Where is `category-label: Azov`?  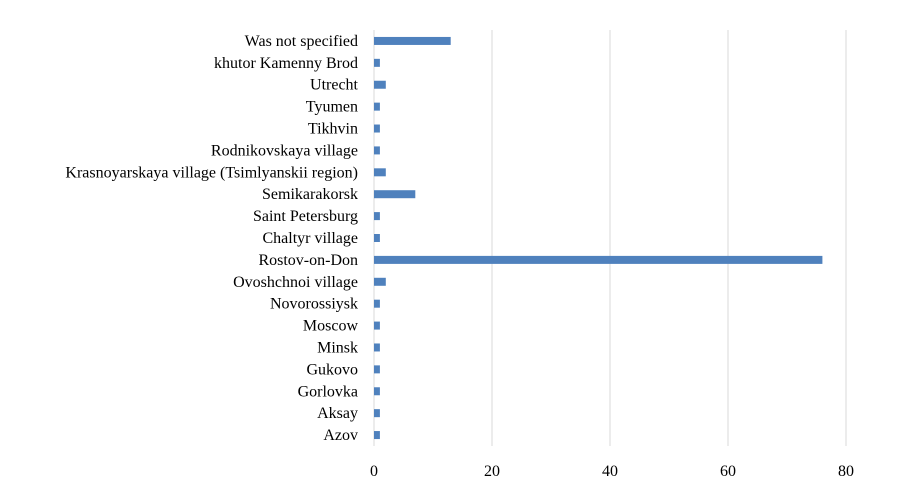
category-label: Azov is located at coordinates (340, 435).